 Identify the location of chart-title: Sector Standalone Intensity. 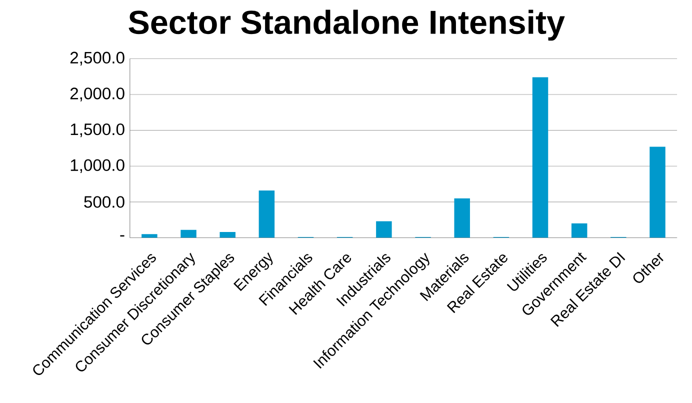
(346, 25).